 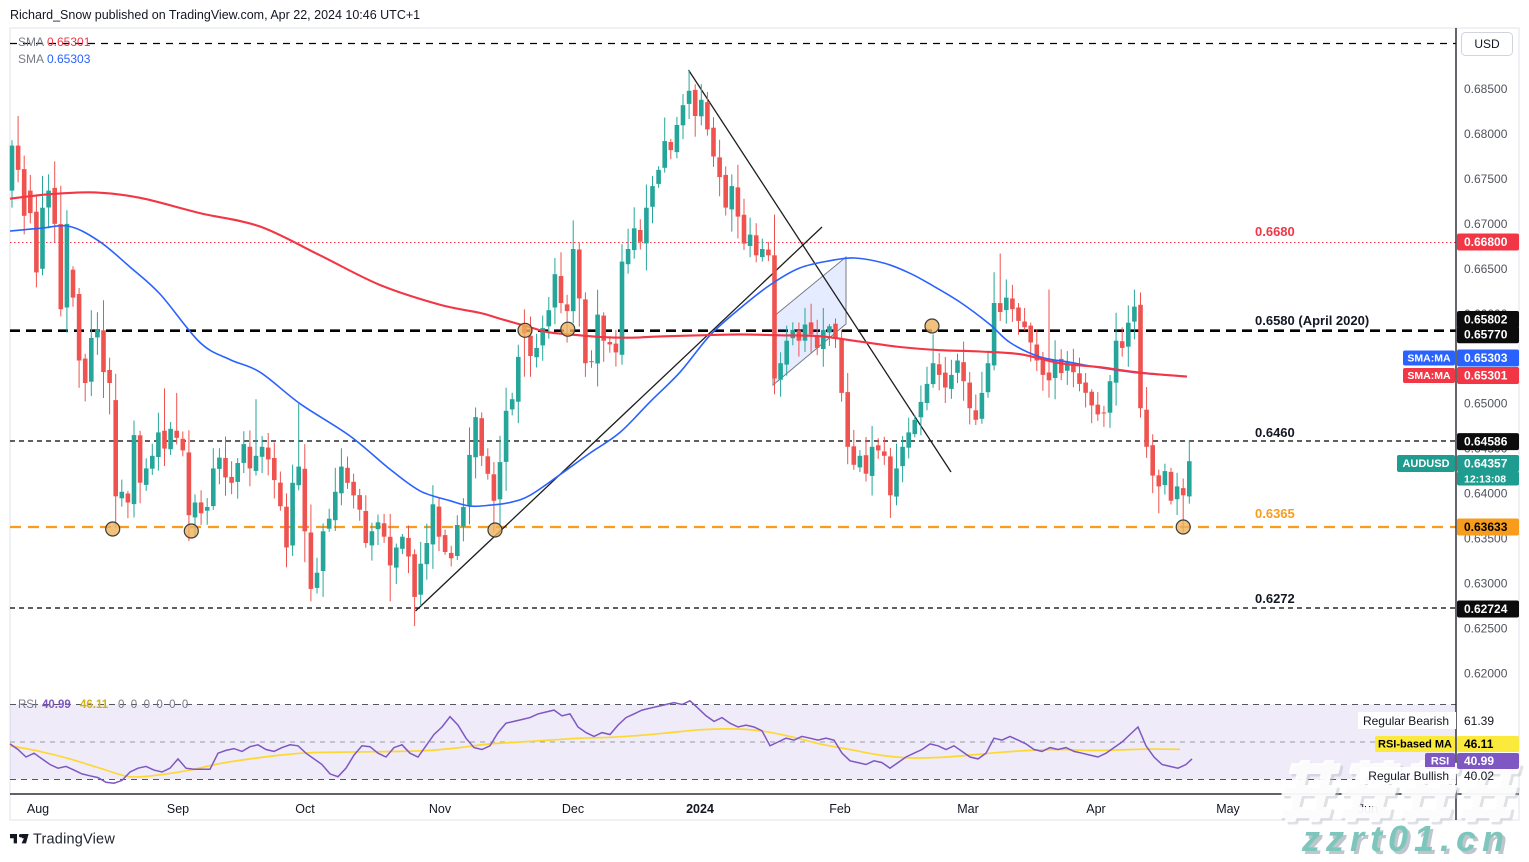 I want to click on svg-text: 0.6272, so click(x=1275, y=598).